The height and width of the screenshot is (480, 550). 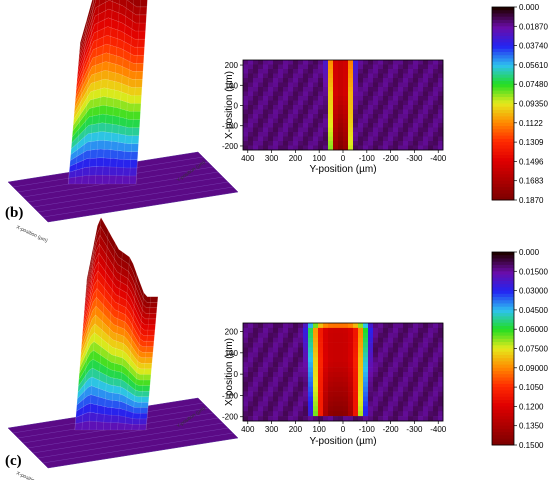 What do you see at coordinates (533, 26) in the screenshot?
I see `colorbar-tick-label: 0.01870` at bounding box center [533, 26].